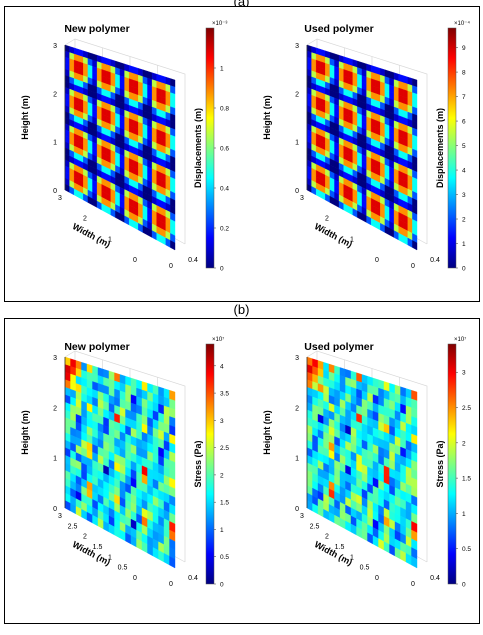  I want to click on panel-b-label: (b), so click(241, 309).